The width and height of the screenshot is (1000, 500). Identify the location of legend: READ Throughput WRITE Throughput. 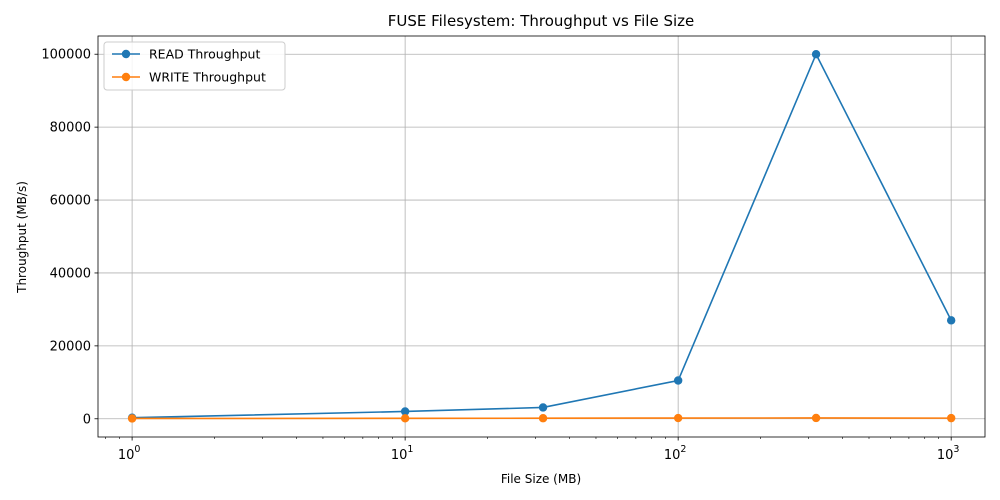
(194, 66).